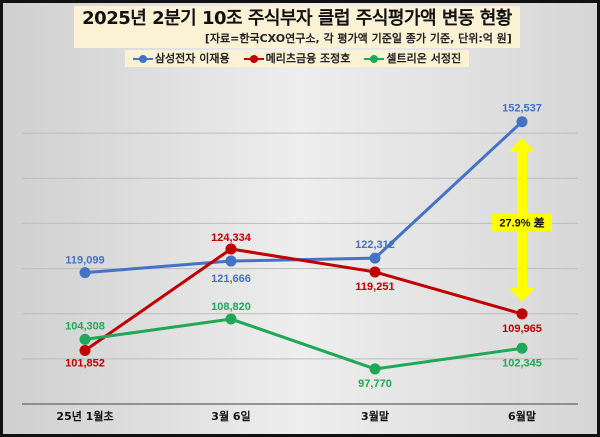 This screenshot has height=437, width=600. I want to click on x-tick-label: 3월 6일, so click(230, 416).